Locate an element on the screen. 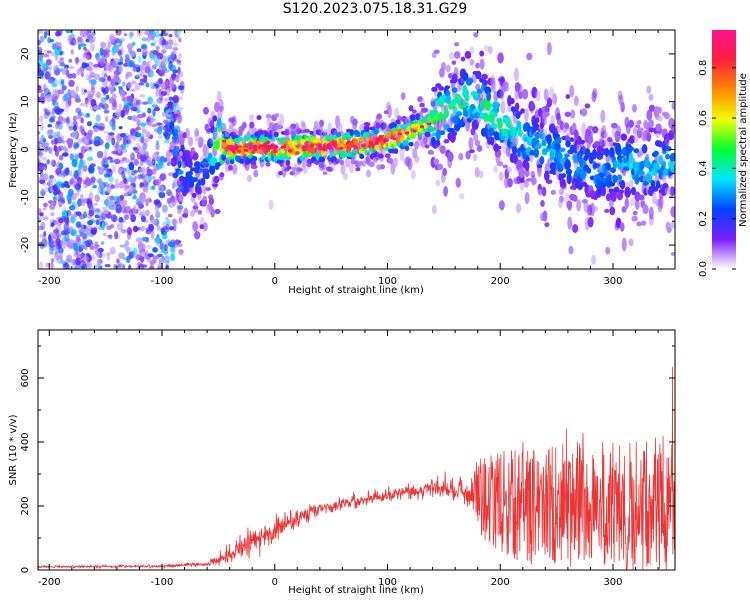 This screenshot has width=750, height=600. snr-ylabel: SNR (10 * v/v) is located at coordinates (13, 449).